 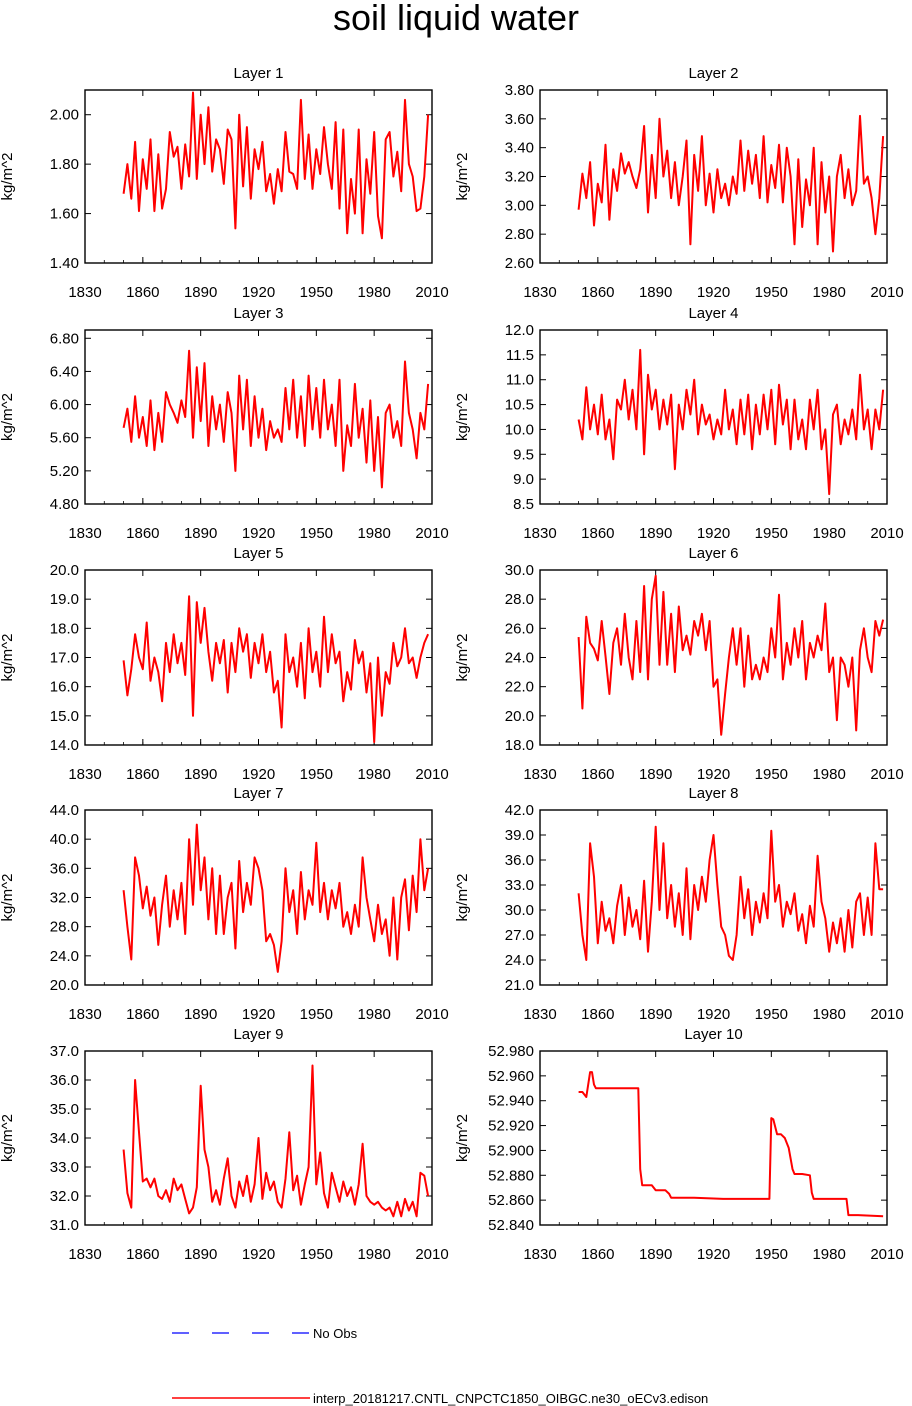 I want to click on y-tick-label: 35.0, so click(x=64, y=1109).